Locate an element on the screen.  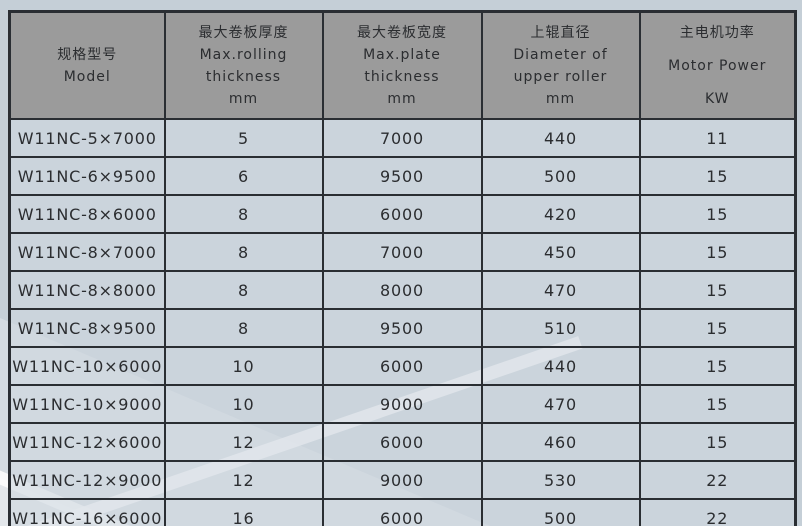
header-line-cn: 规格型号 is located at coordinates (87, 54).